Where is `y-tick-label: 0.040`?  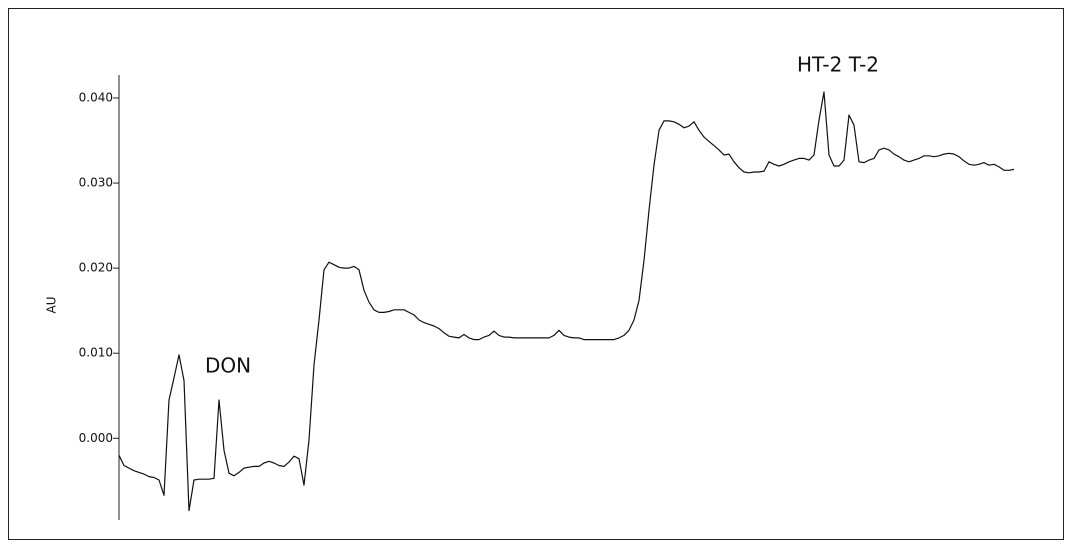
y-tick-label: 0.040 is located at coordinates (96, 97).